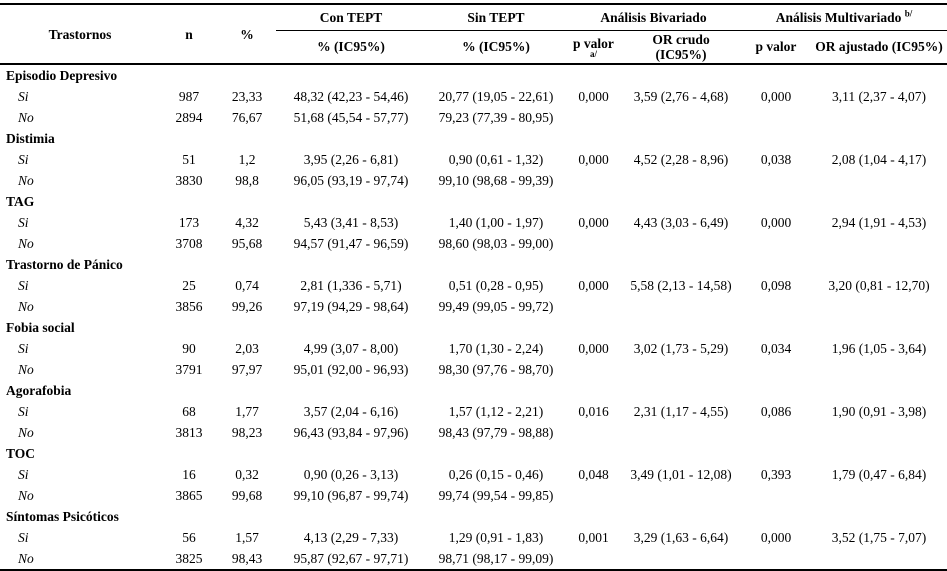 This screenshot has height=571, width=947. Describe the element at coordinates (351, 243) in the screenshot. I see `cell-con-tept: 94,57 (91,47 - 96,59)` at that location.